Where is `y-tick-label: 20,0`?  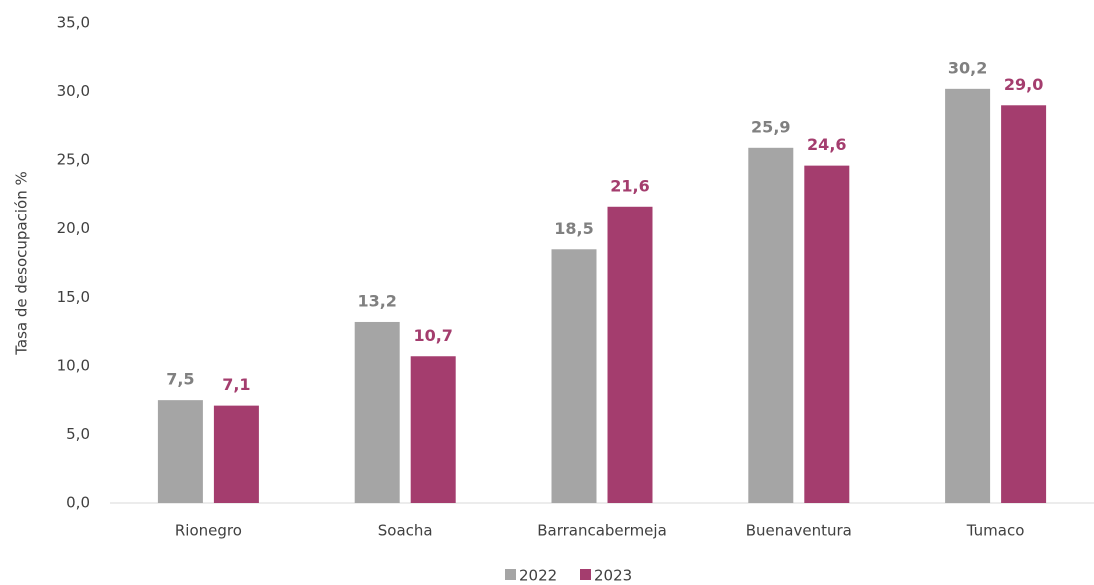 y-tick-label: 20,0 is located at coordinates (73, 228).